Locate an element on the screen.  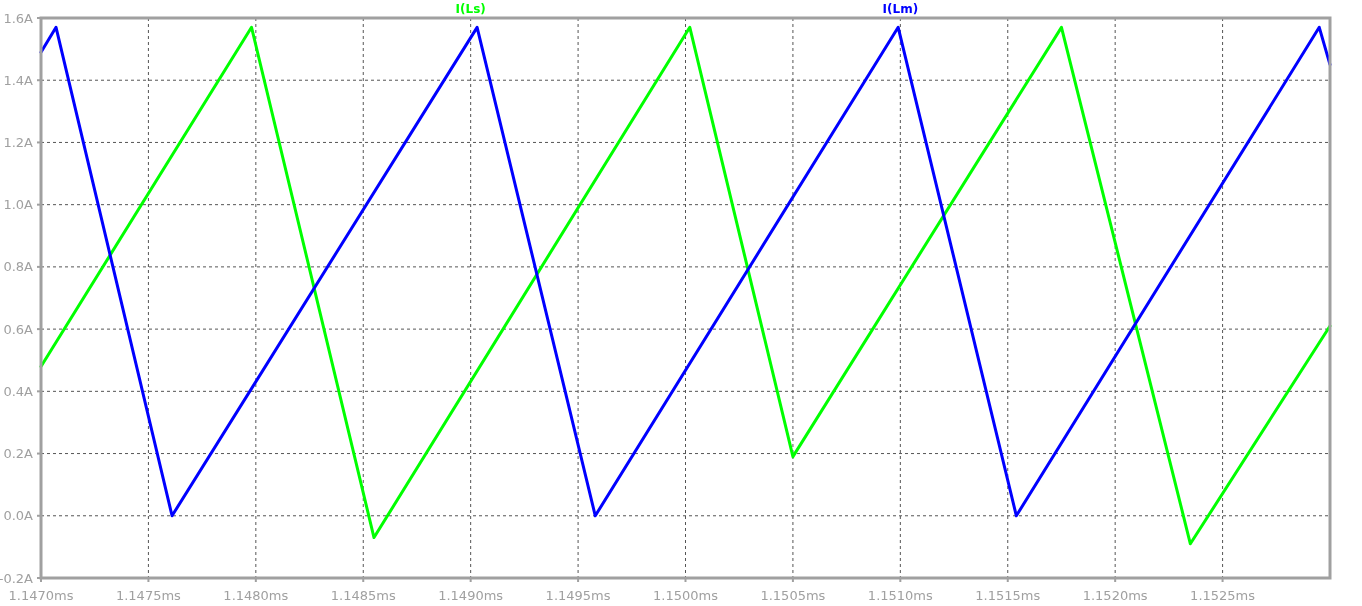
x-tick-label: 1.1500ms is located at coordinates (686, 595).